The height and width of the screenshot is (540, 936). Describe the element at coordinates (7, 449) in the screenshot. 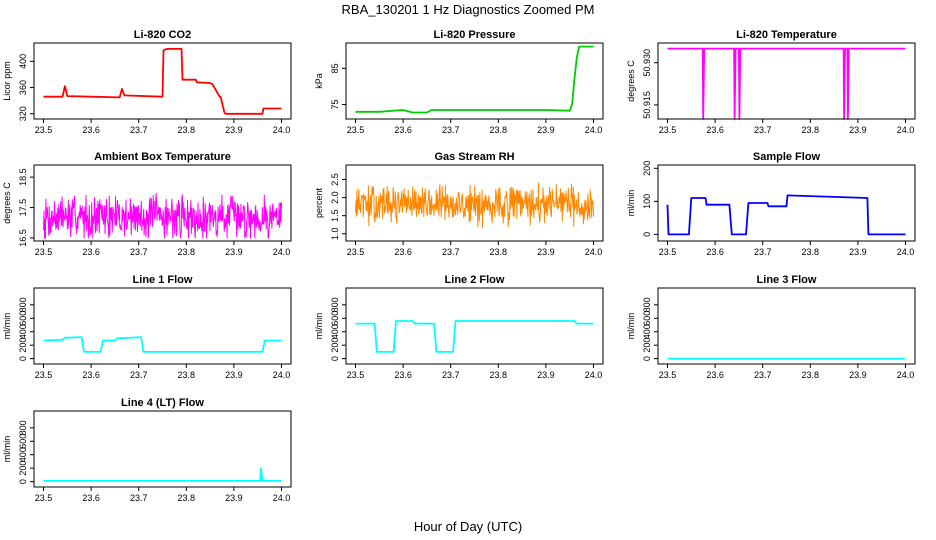

I see `y-axis-label: ml/min` at that location.